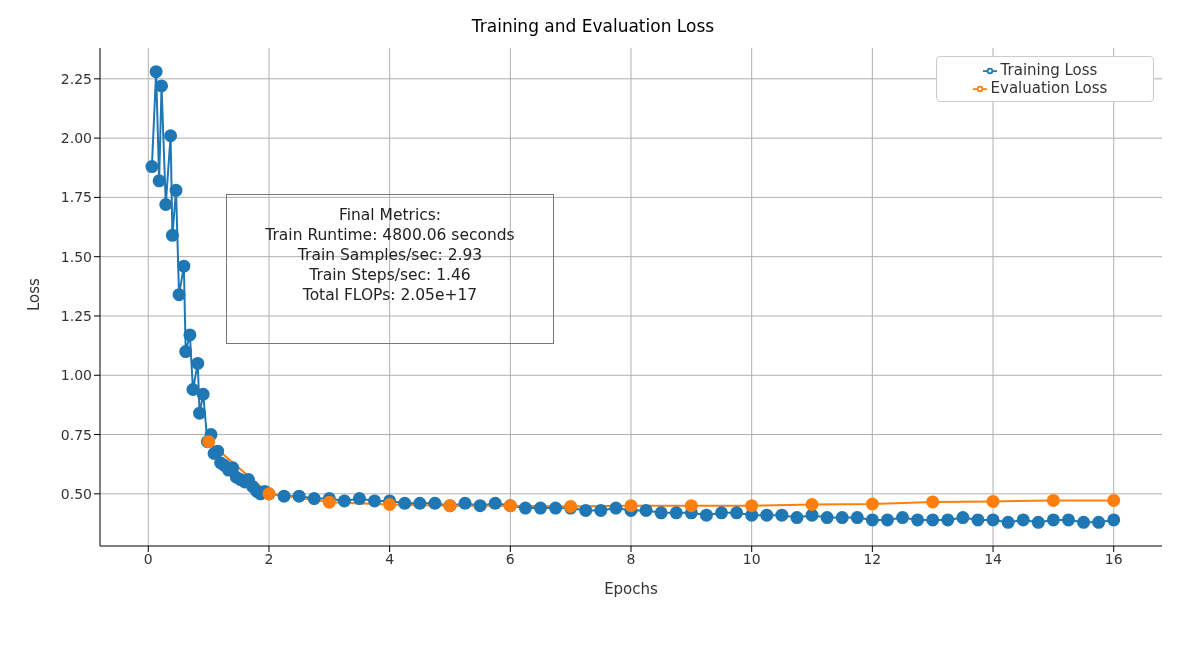 The image size is (1189, 653). Describe the element at coordinates (269, 558) in the screenshot. I see `x-tick-label: 2` at that location.